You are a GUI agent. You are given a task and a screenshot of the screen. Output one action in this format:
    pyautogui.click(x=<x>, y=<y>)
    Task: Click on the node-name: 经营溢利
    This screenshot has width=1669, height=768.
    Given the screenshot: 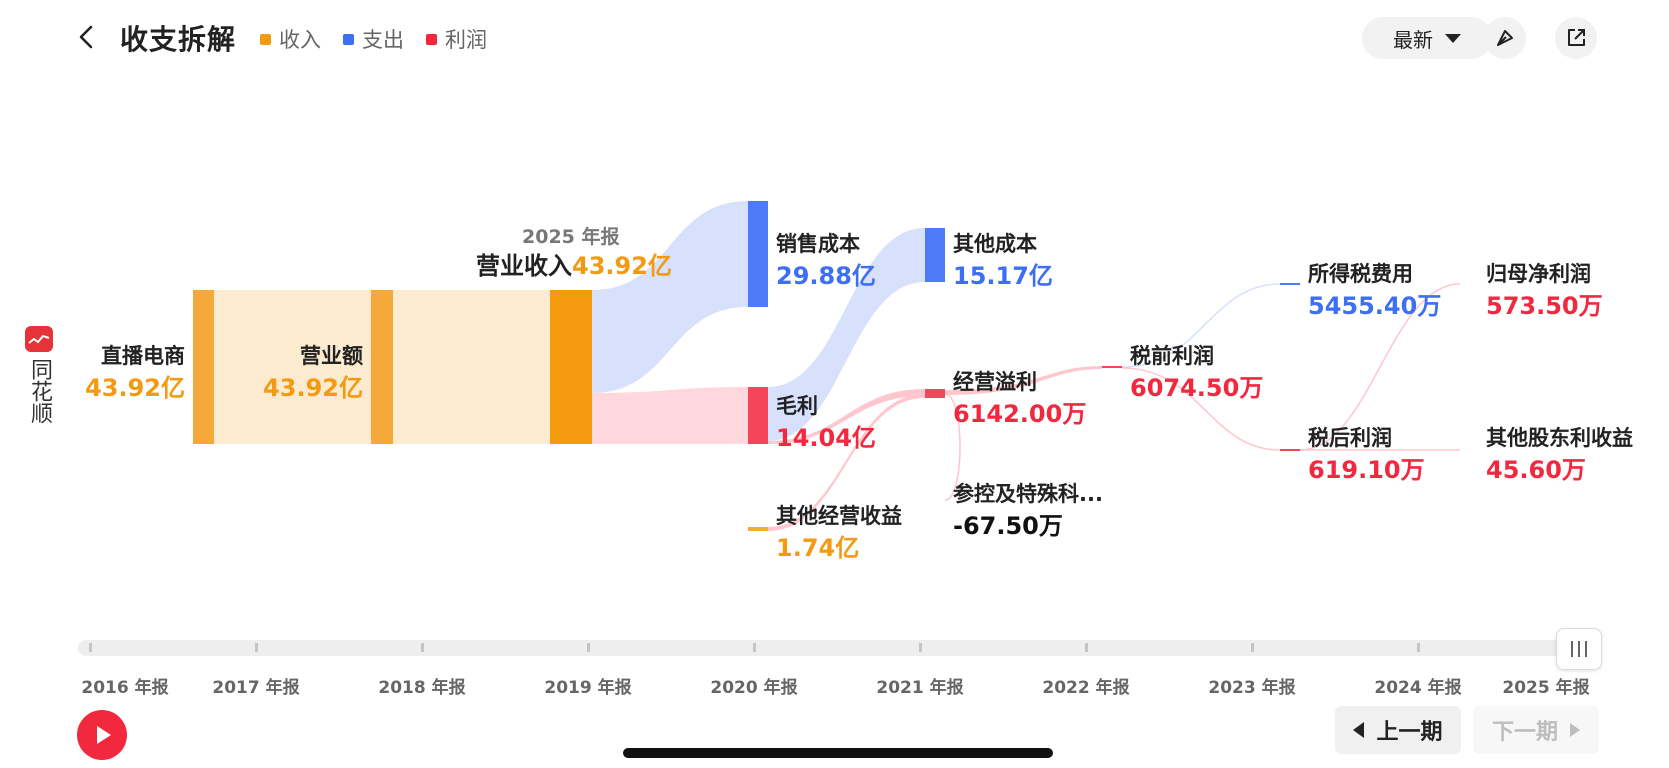 What is the action you would take?
    pyautogui.click(x=995, y=382)
    